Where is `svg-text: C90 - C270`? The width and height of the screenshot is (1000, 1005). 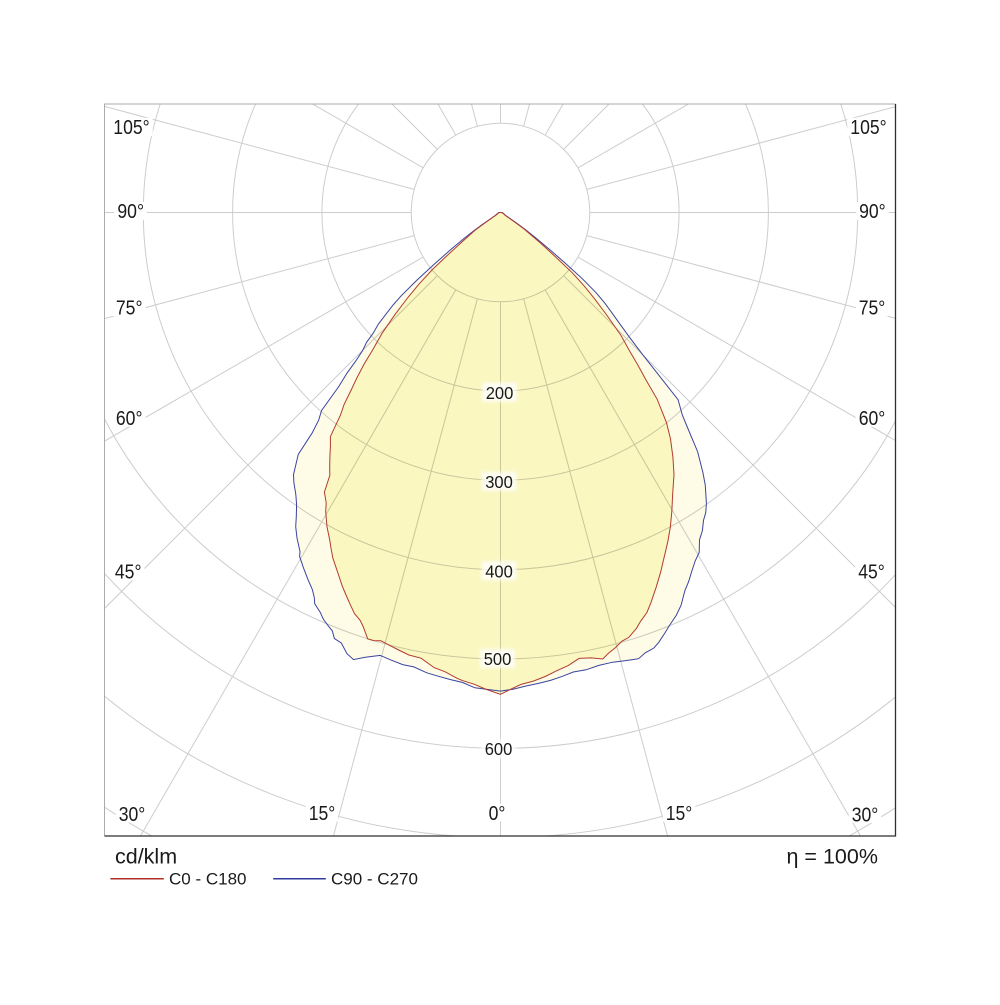 svg-text: C90 - C270 is located at coordinates (374, 879).